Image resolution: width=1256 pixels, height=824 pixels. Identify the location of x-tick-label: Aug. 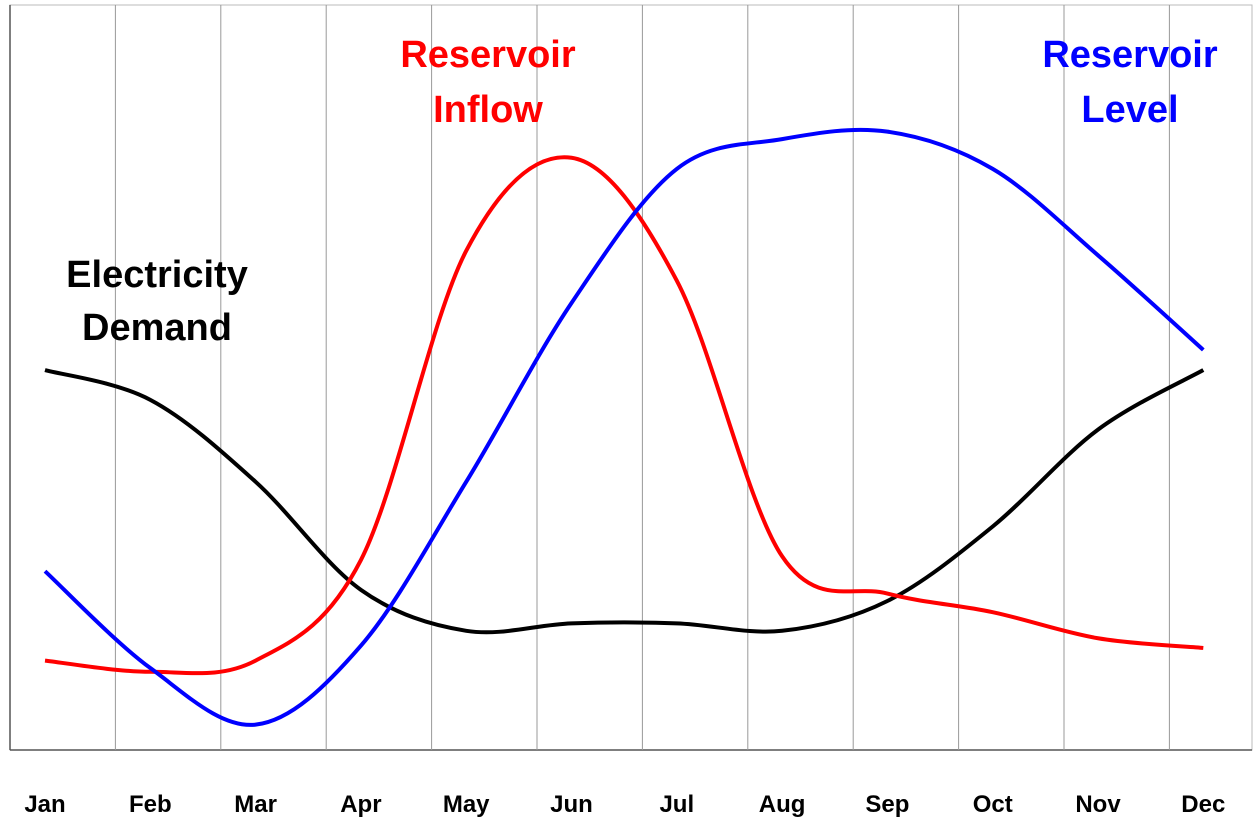
(782, 804).